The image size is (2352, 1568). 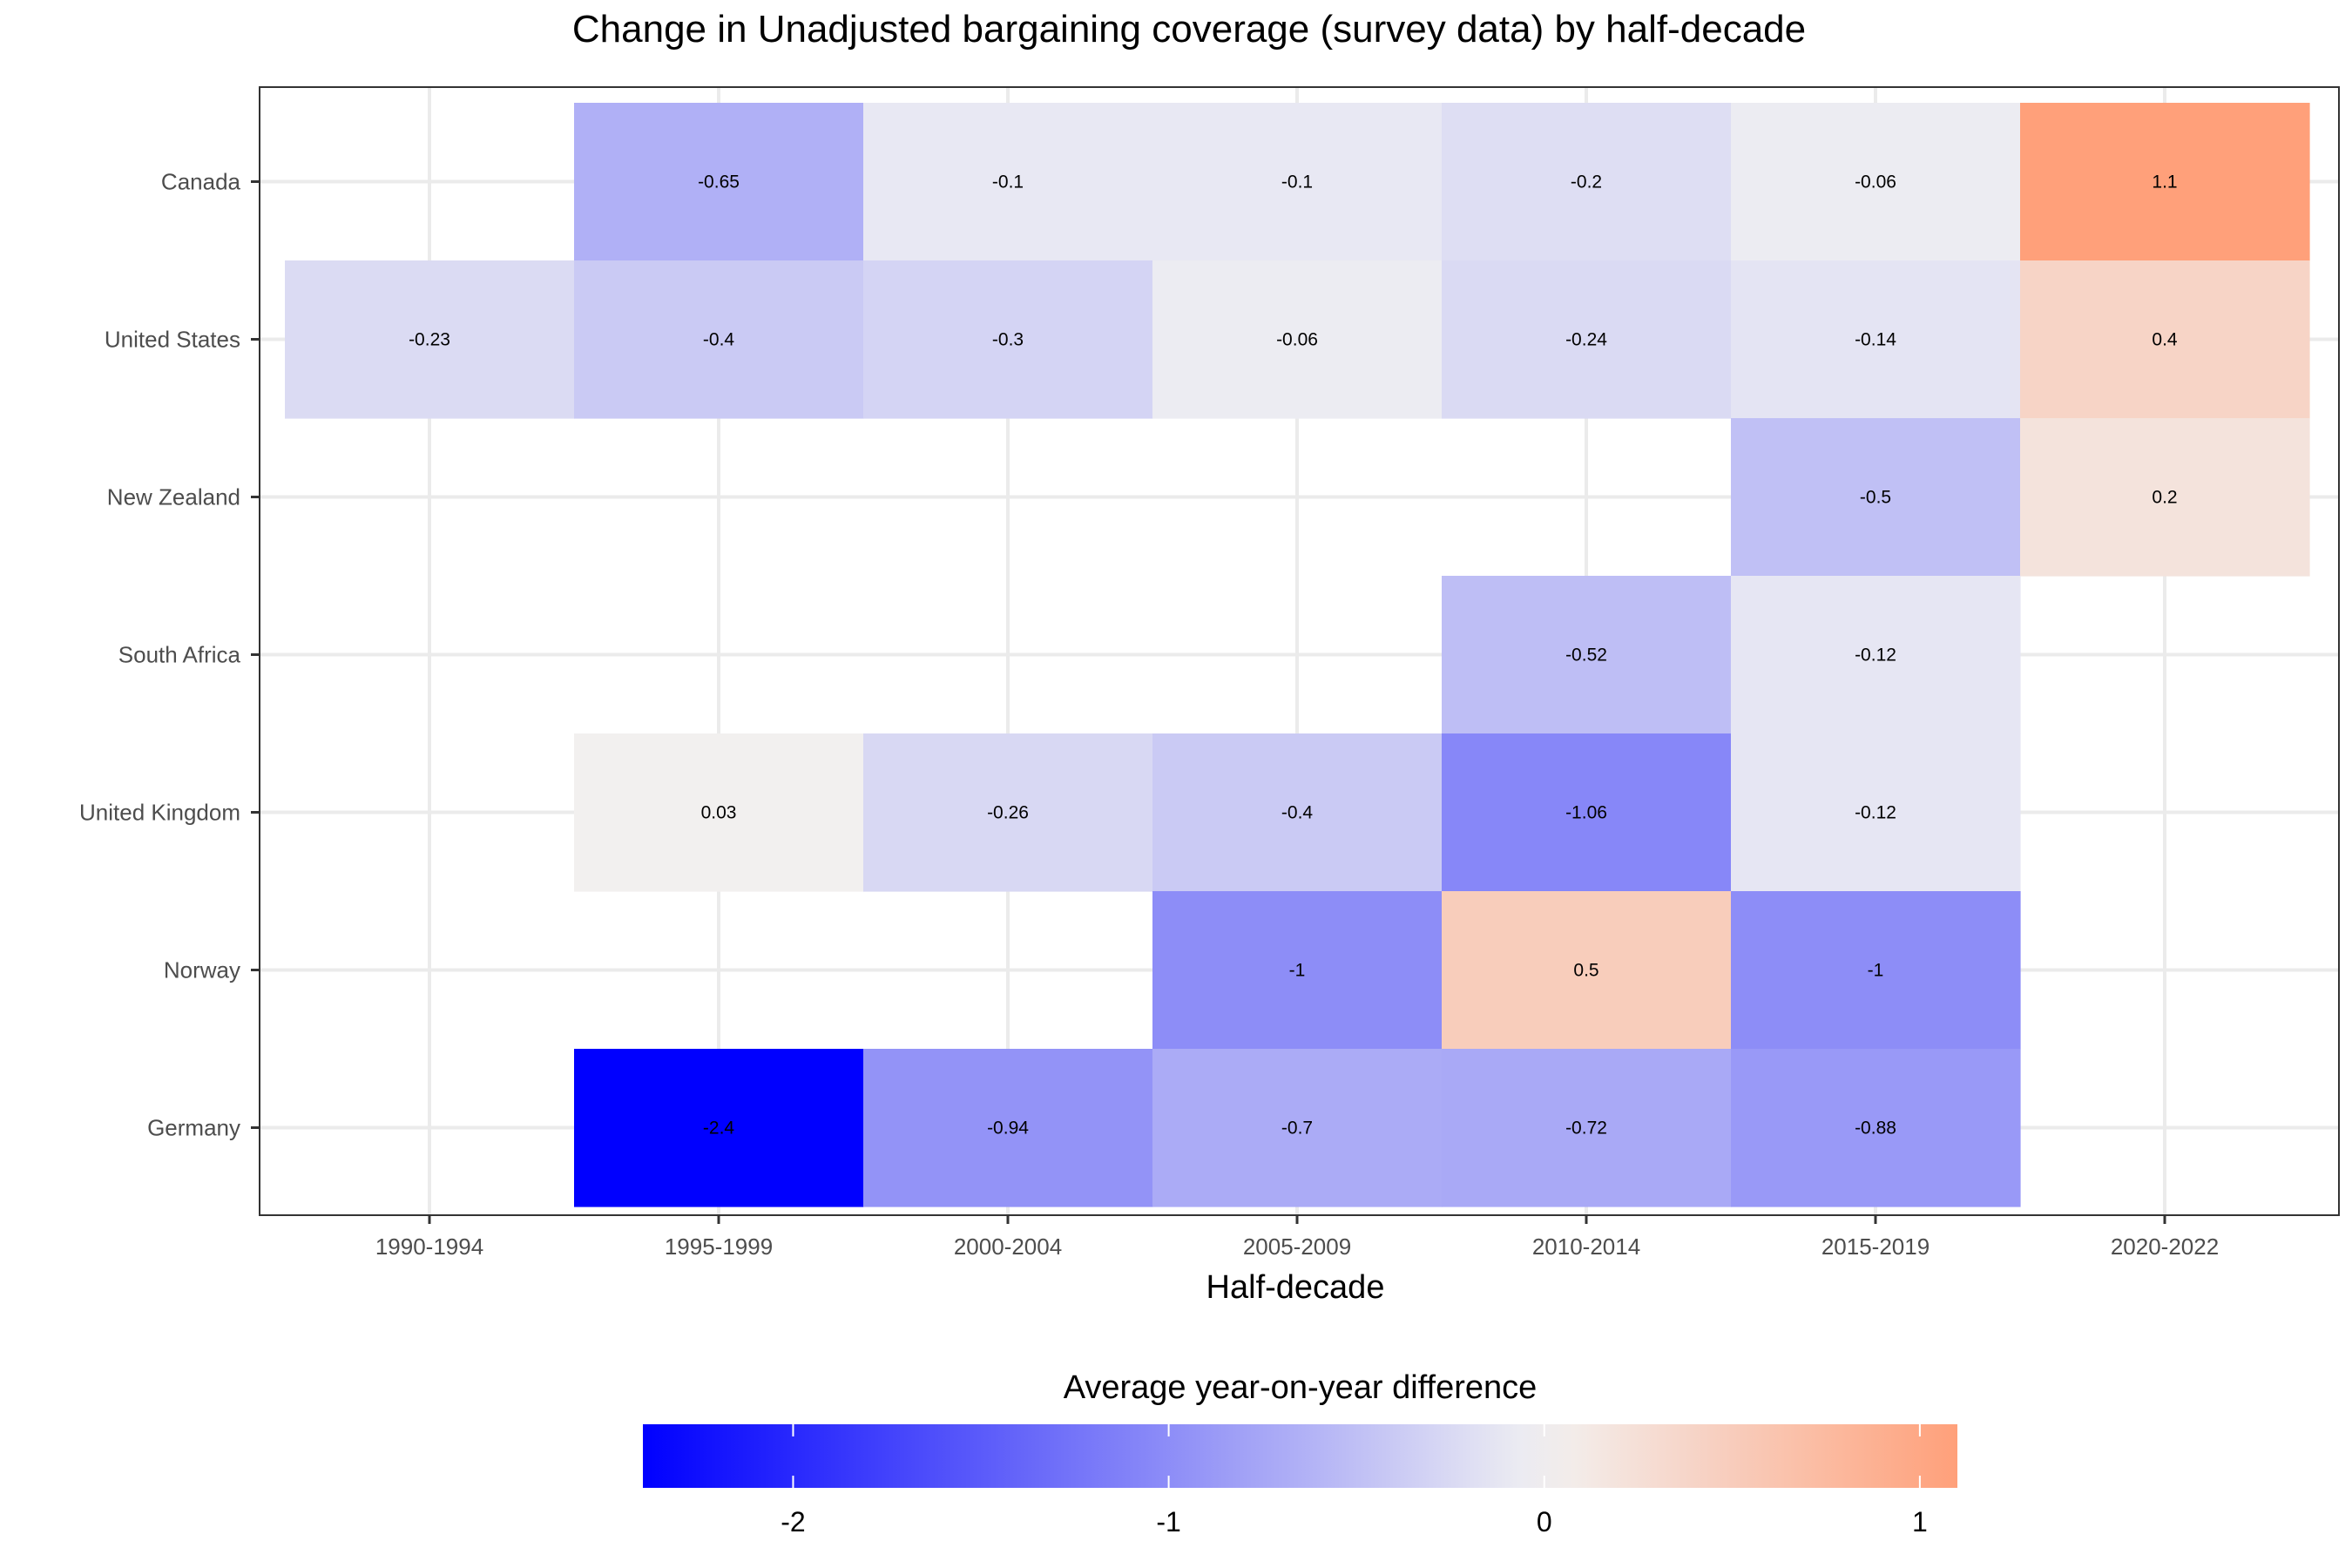 What do you see at coordinates (1876, 1246) in the screenshot?
I see `x-tick-label: 2015-2019` at bounding box center [1876, 1246].